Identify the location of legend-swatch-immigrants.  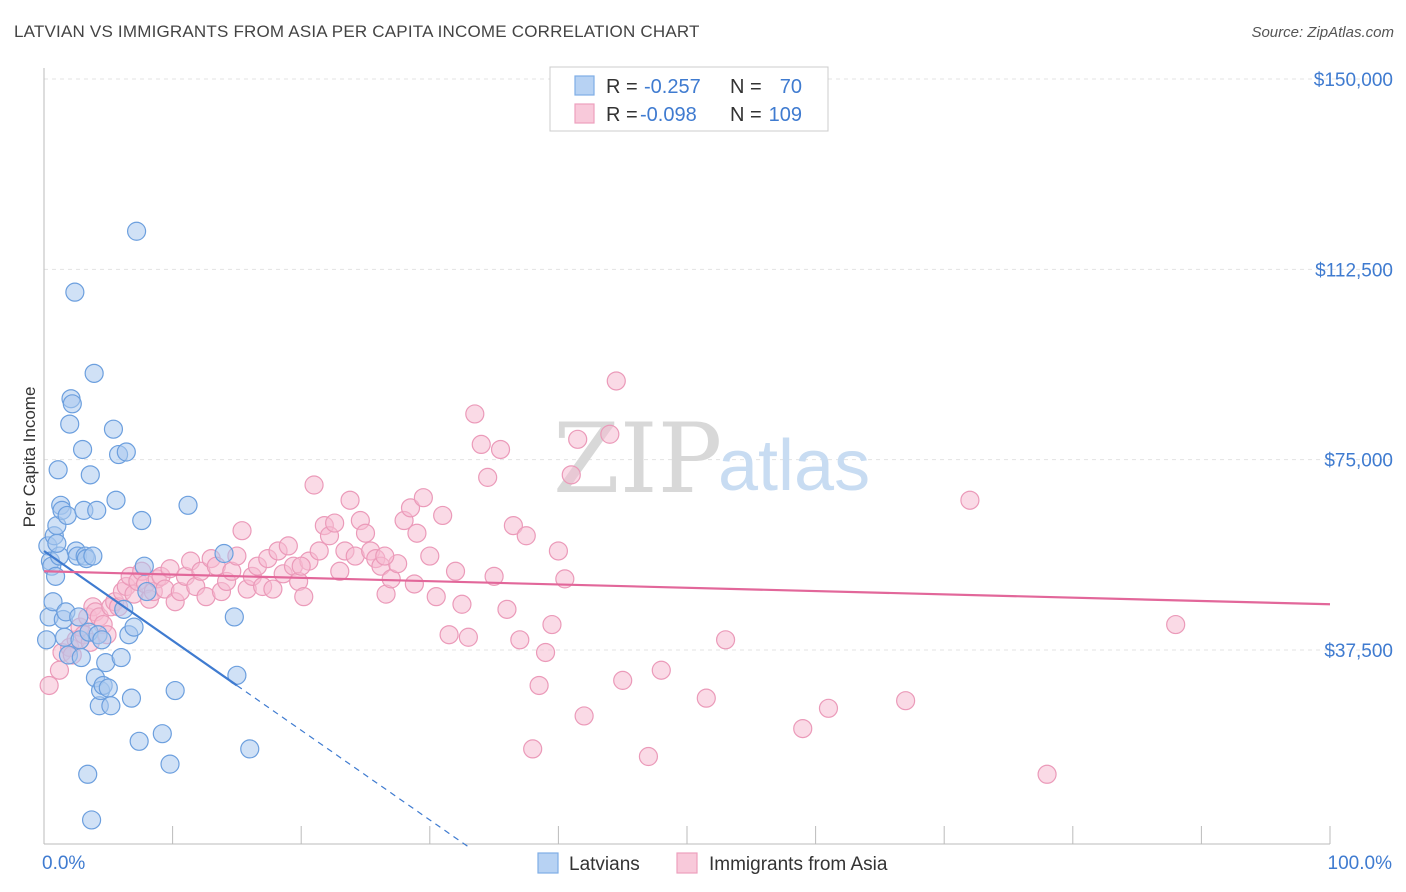
(584, 113).